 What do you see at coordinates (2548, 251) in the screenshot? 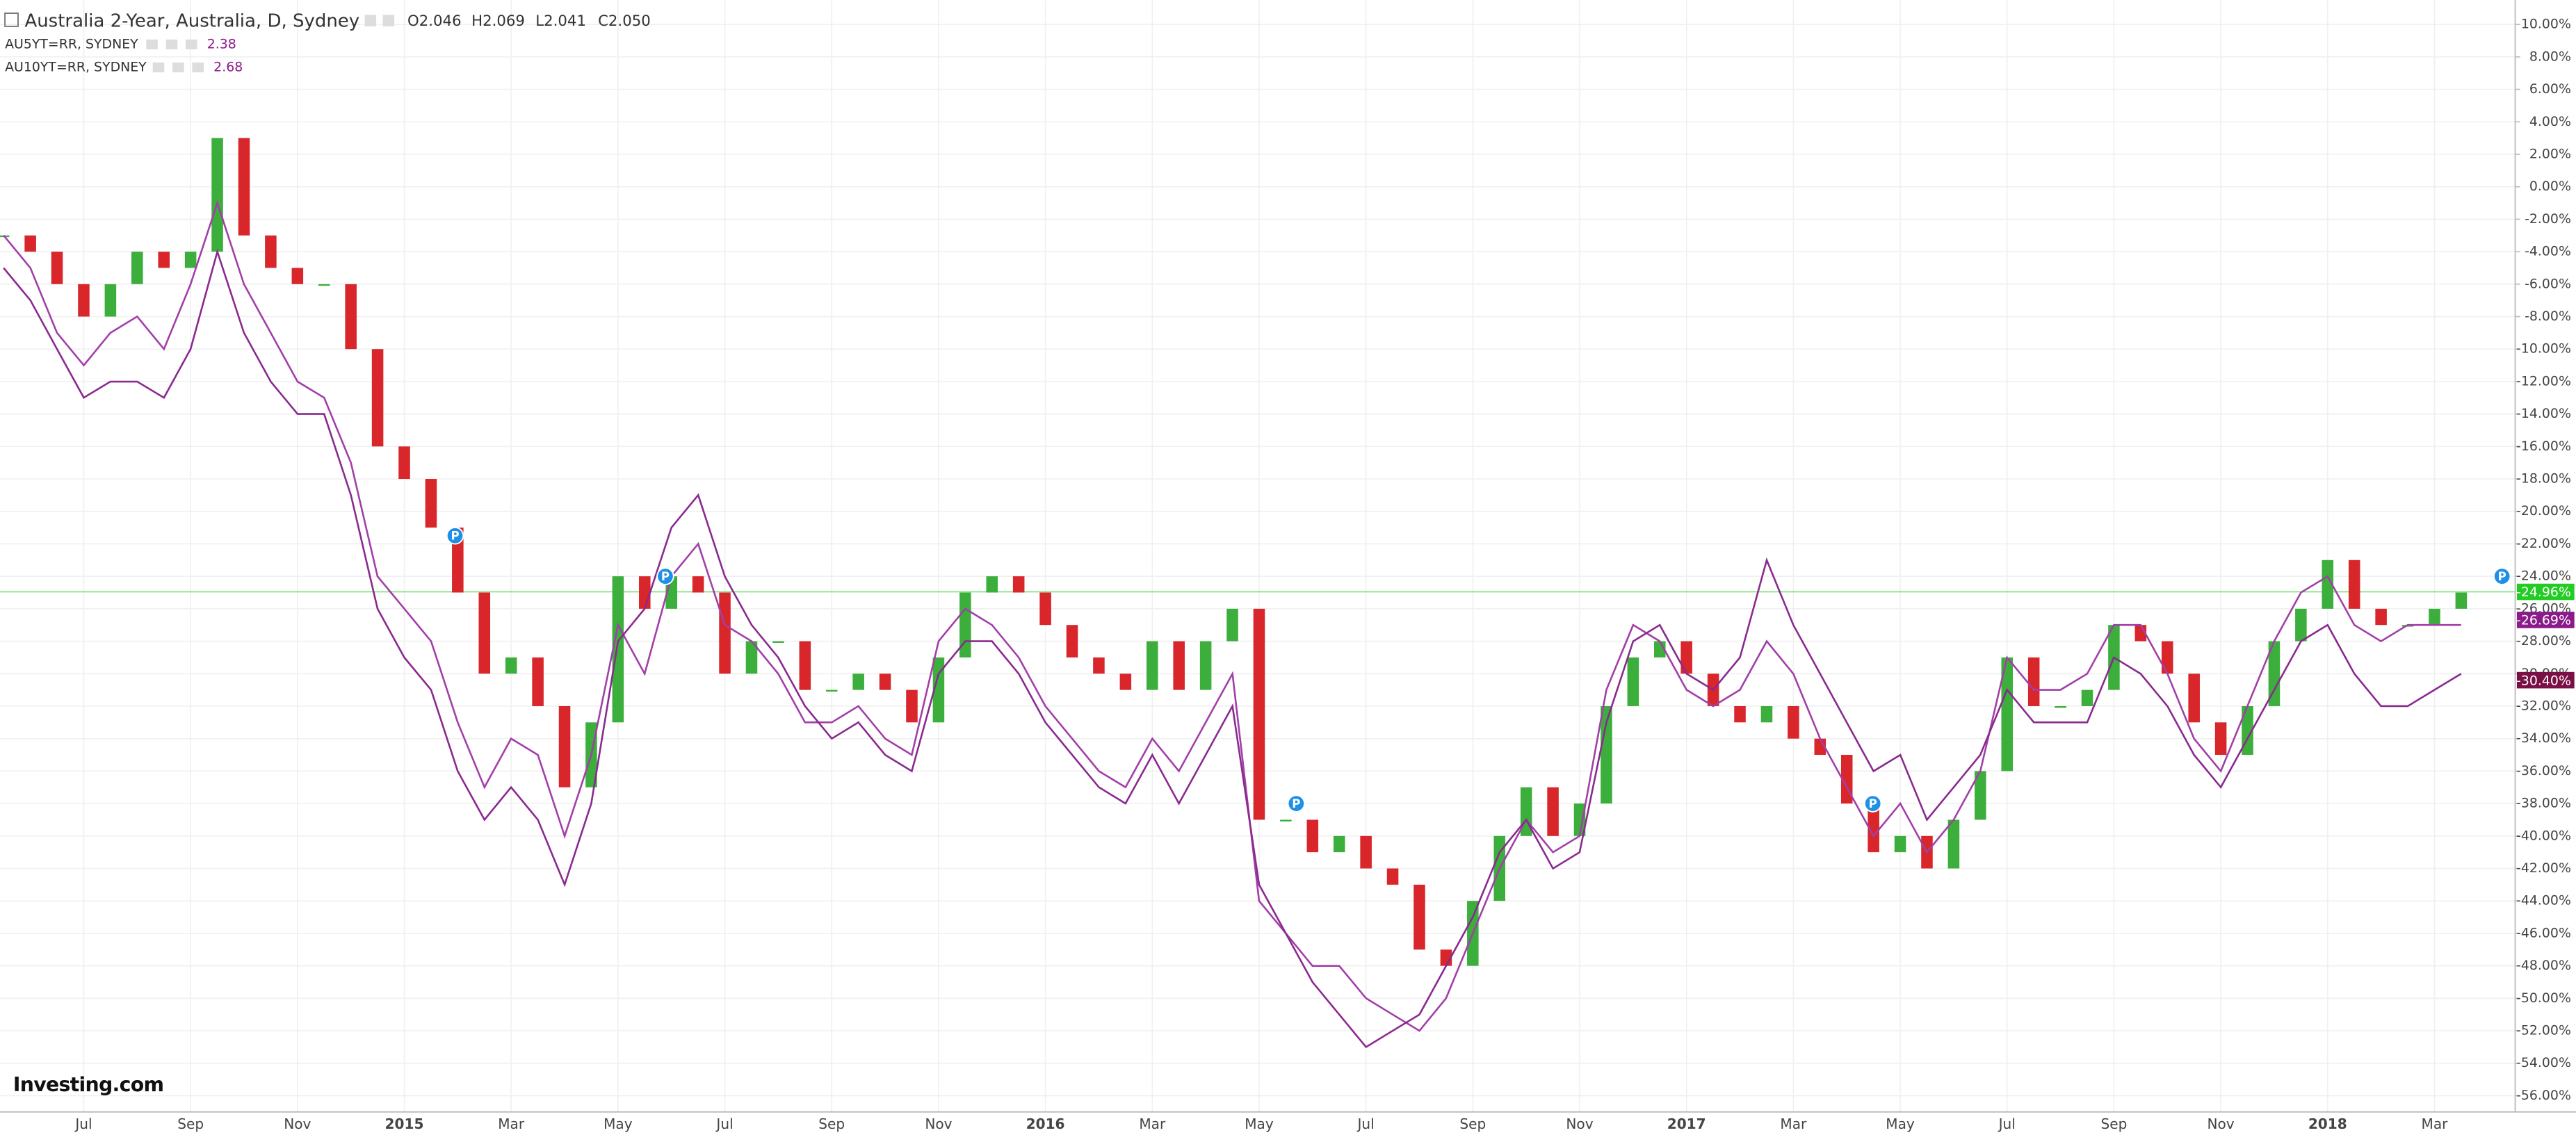
I see `y-tick-label: -4.00%` at bounding box center [2548, 251].